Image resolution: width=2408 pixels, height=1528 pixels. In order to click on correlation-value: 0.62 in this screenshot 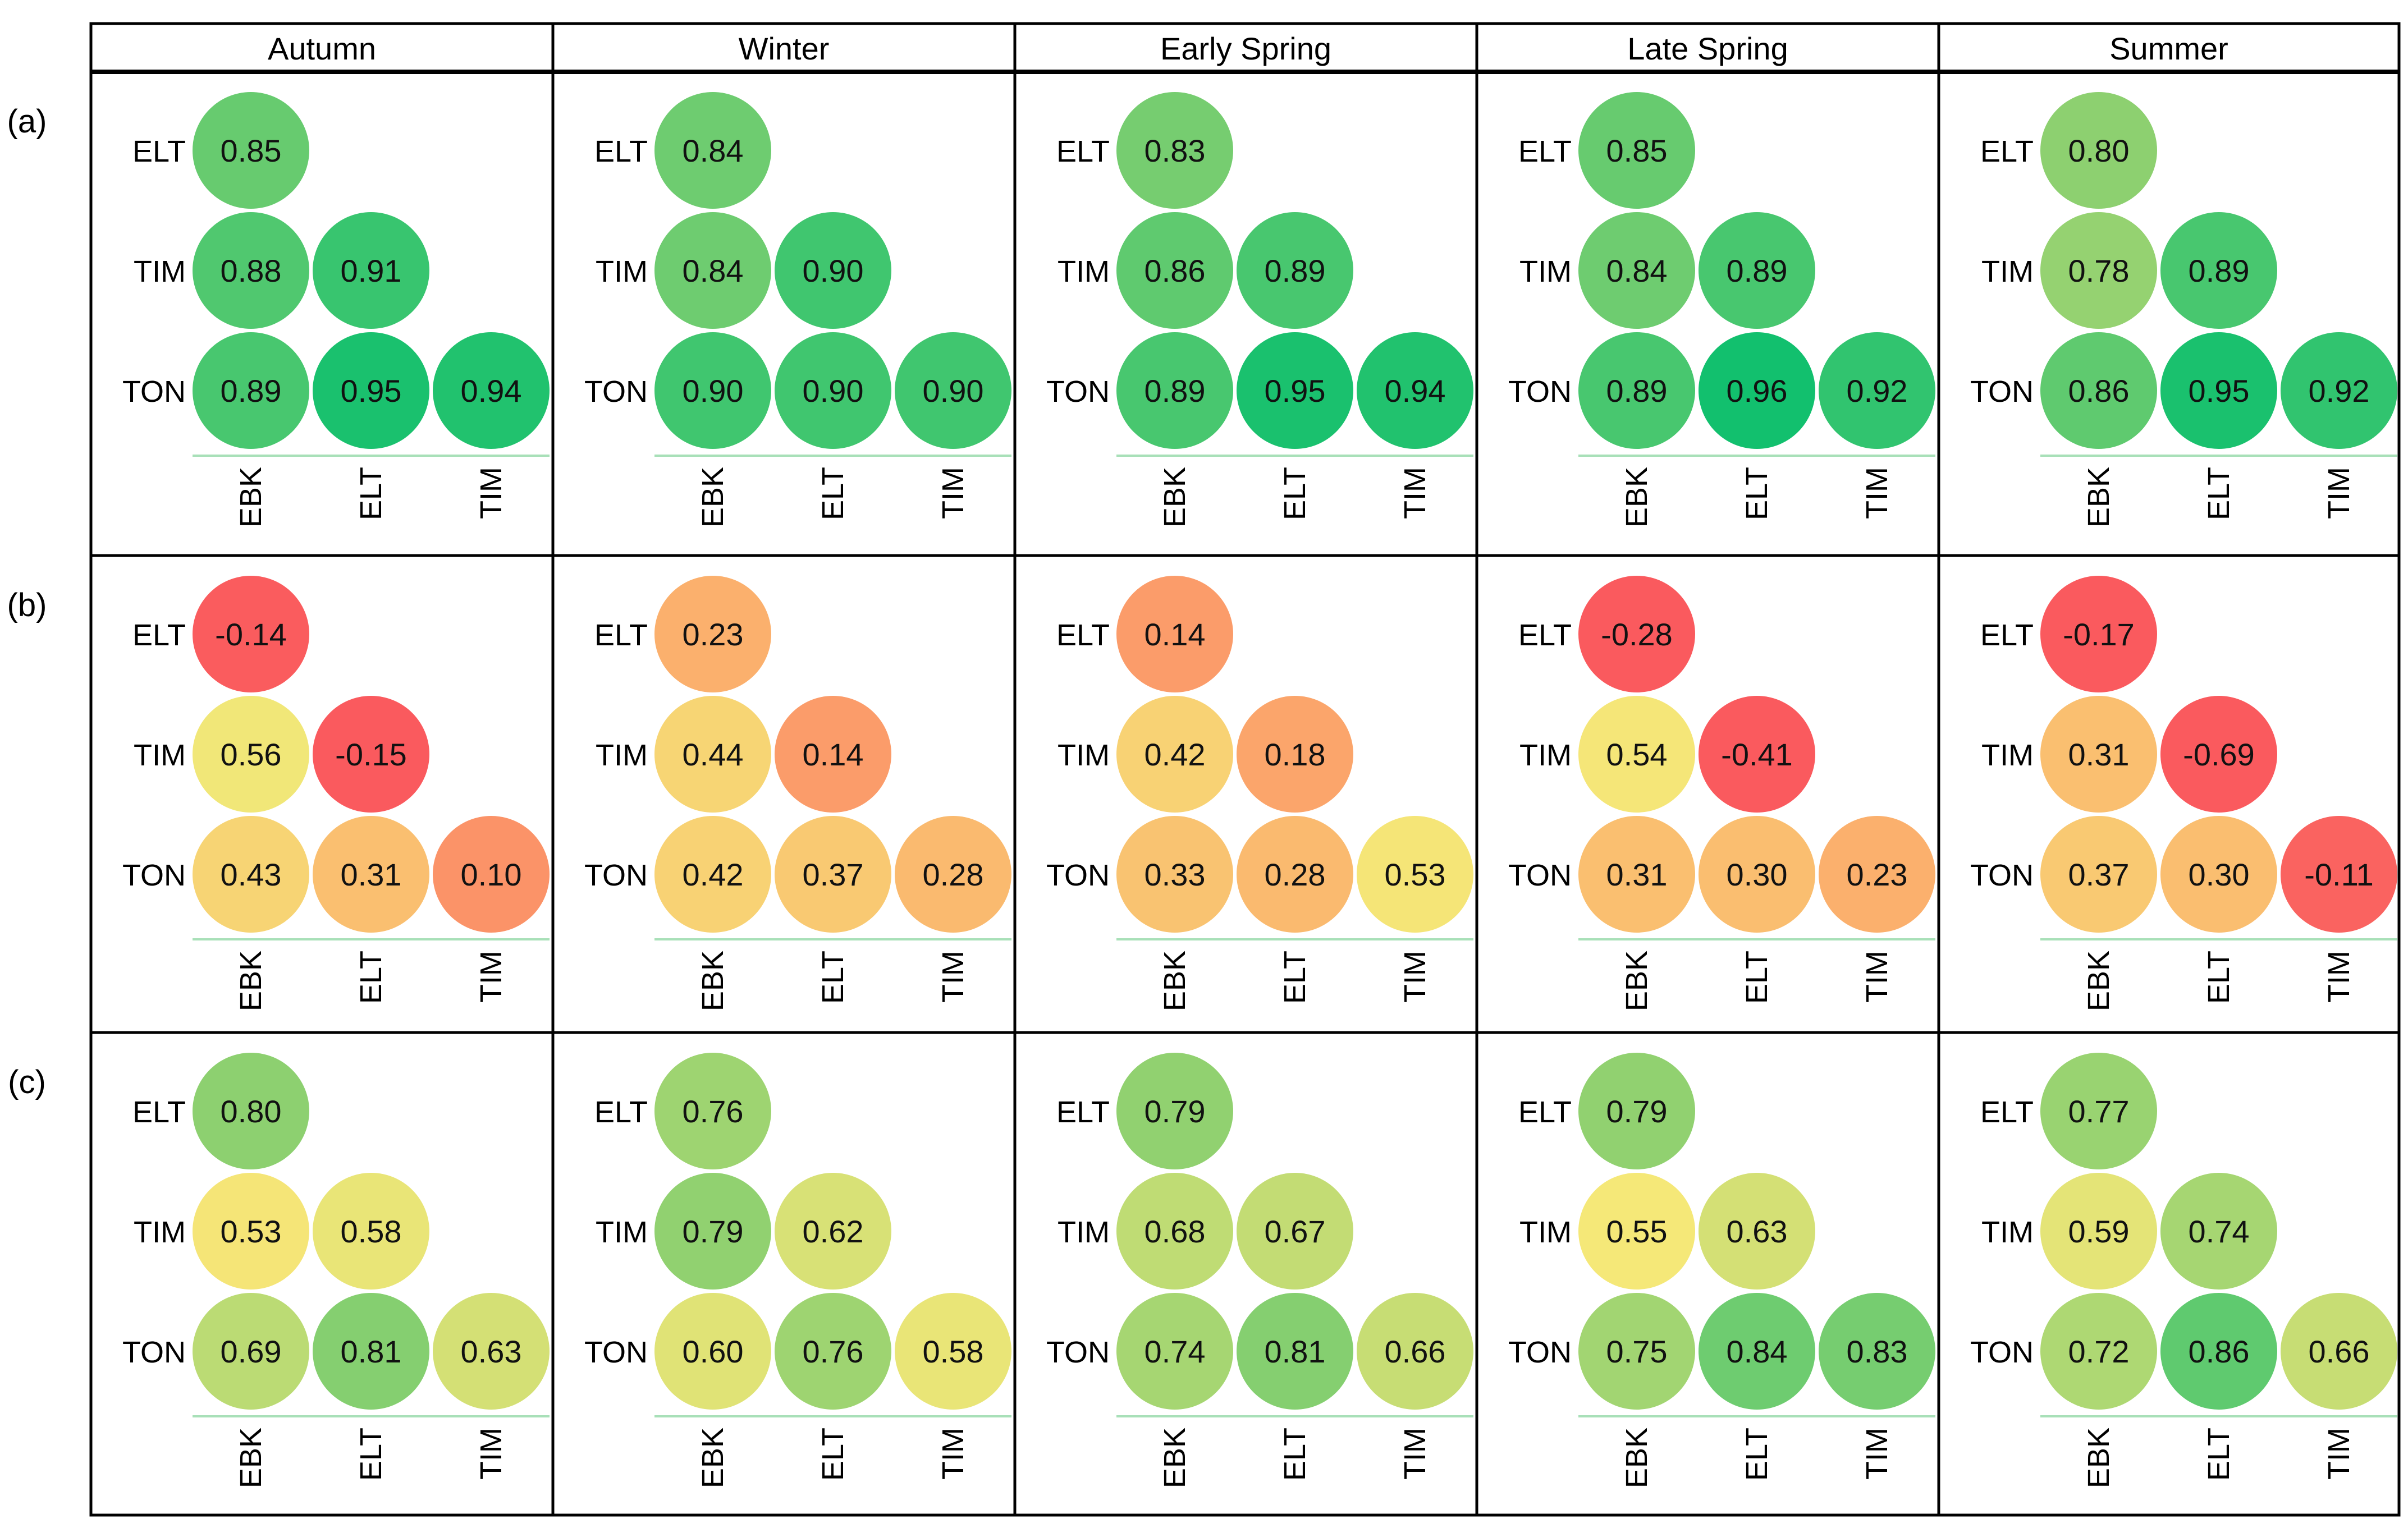, I will do `click(834, 1231)`.